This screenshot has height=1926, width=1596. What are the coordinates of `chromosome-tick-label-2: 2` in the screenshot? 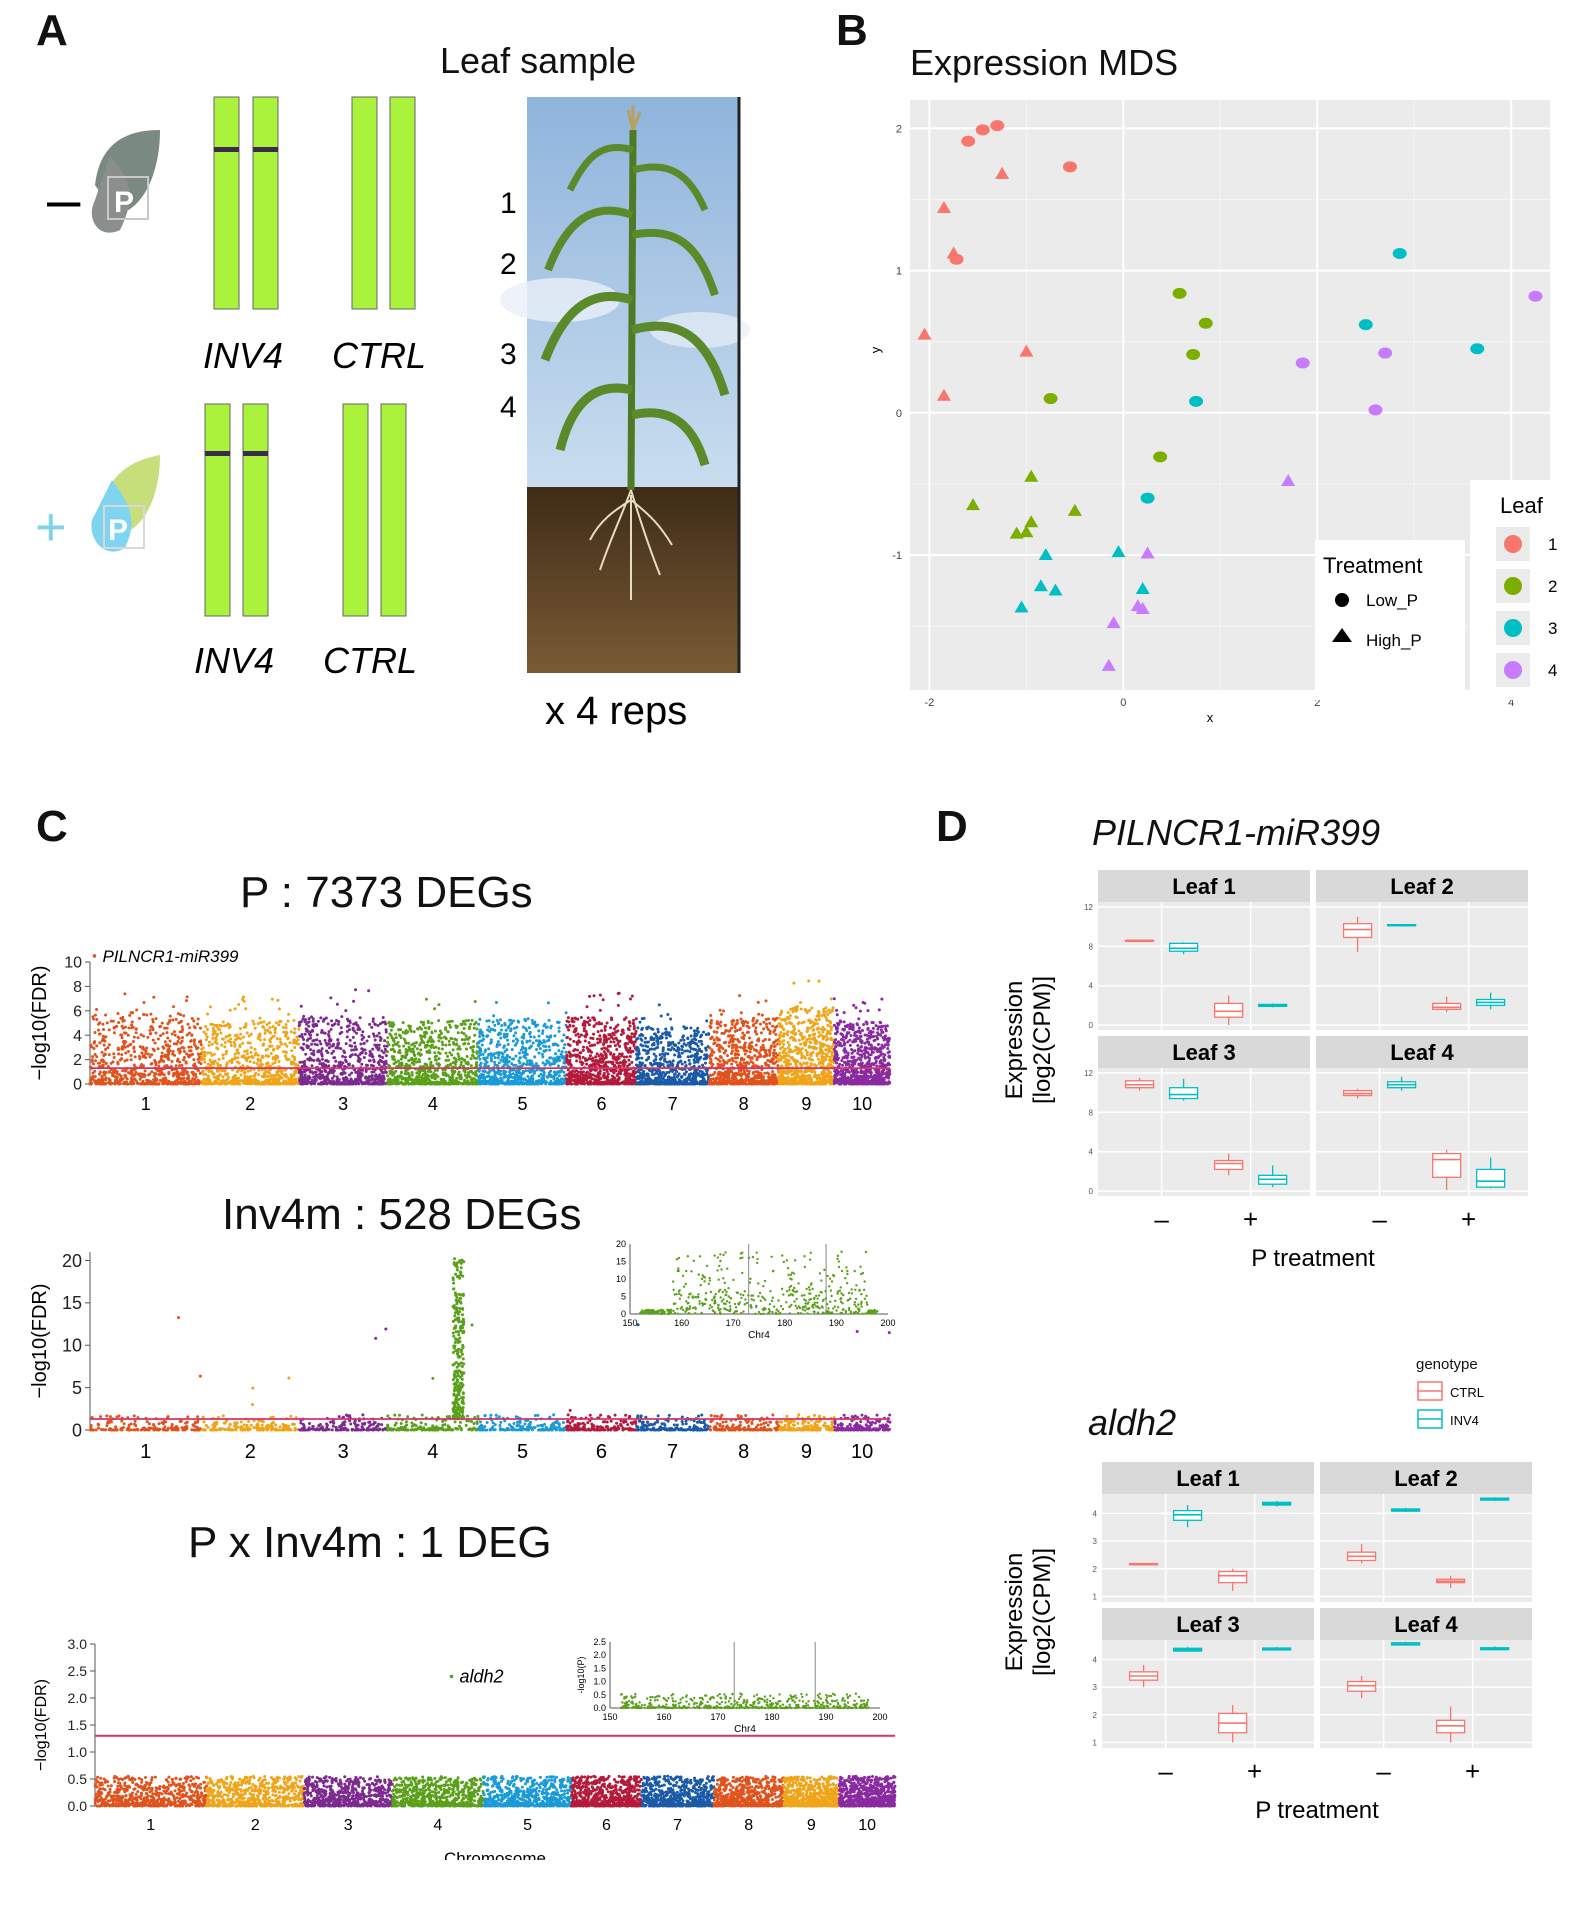 It's located at (250, 1102).